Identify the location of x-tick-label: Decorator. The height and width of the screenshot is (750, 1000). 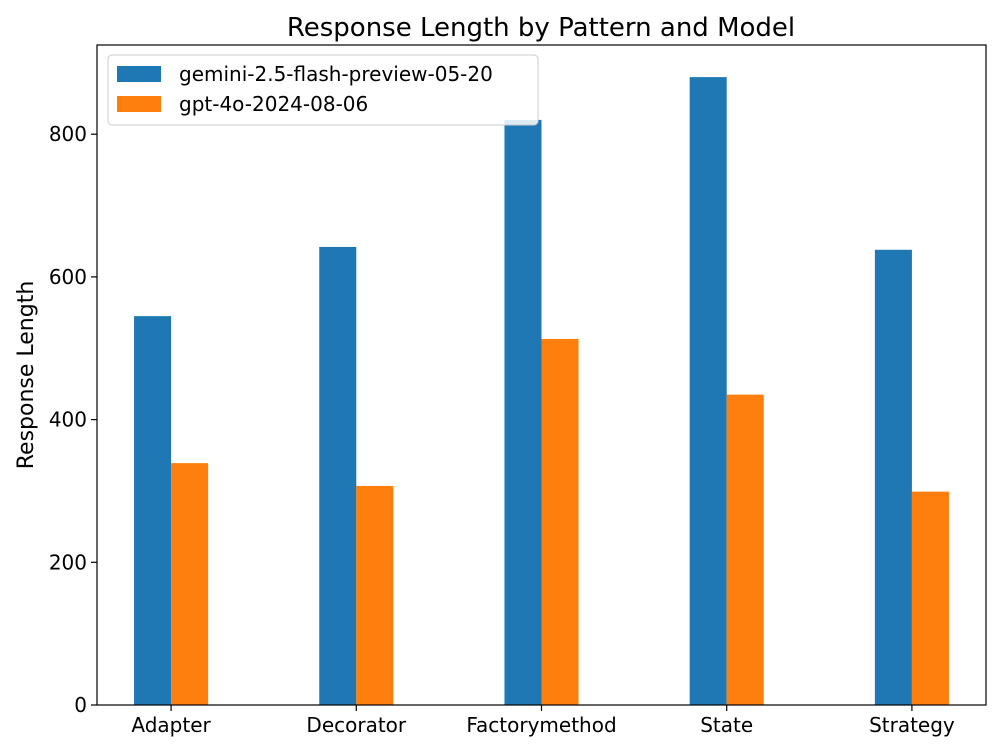
(356, 725).